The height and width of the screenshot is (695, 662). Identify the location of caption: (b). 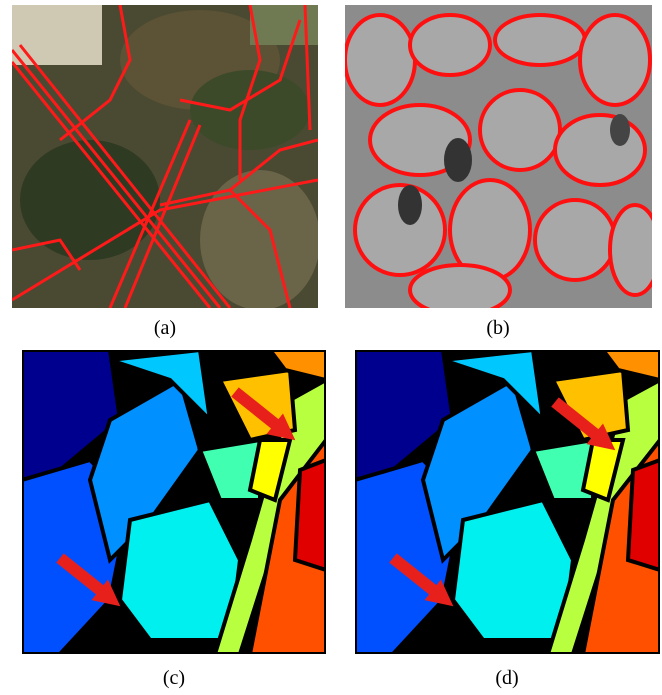
(497, 328).